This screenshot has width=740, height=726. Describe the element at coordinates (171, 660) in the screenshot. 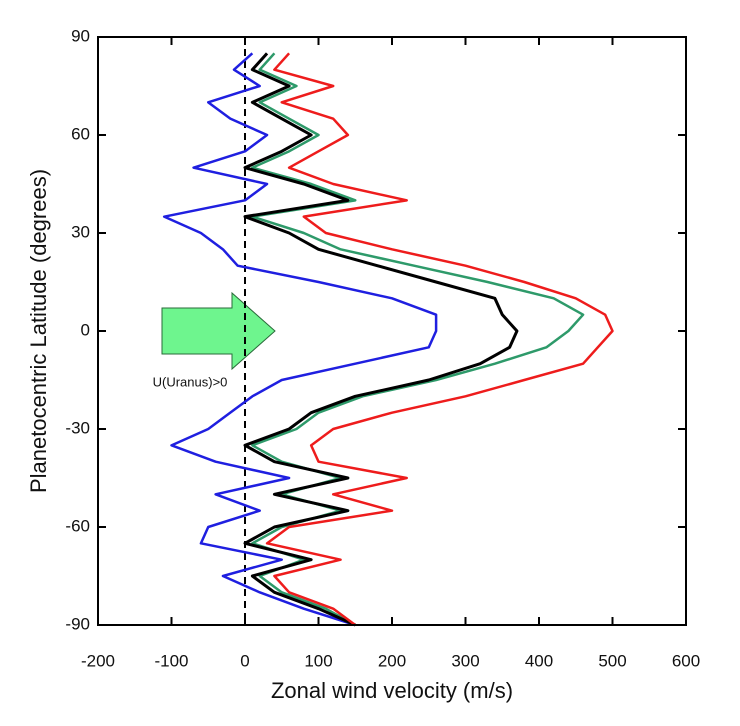

I see `x-tick-label: -100` at that location.